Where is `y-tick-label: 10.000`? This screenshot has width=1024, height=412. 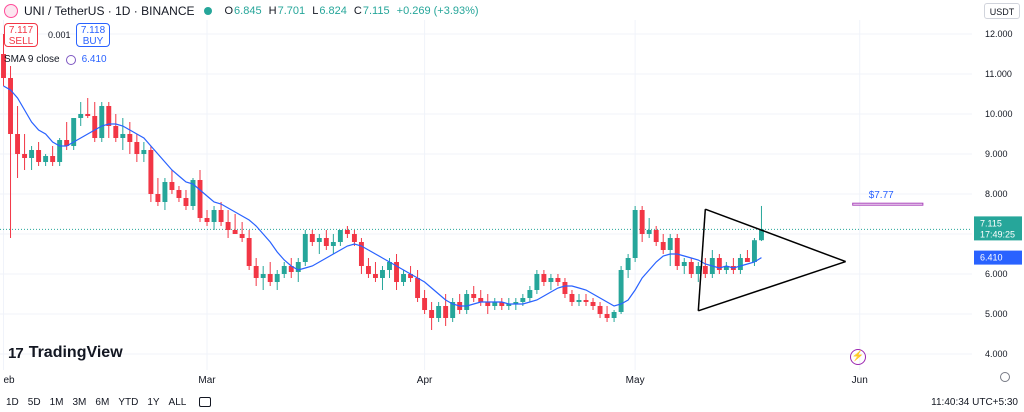
y-tick-label: 10.000 is located at coordinates (999, 114).